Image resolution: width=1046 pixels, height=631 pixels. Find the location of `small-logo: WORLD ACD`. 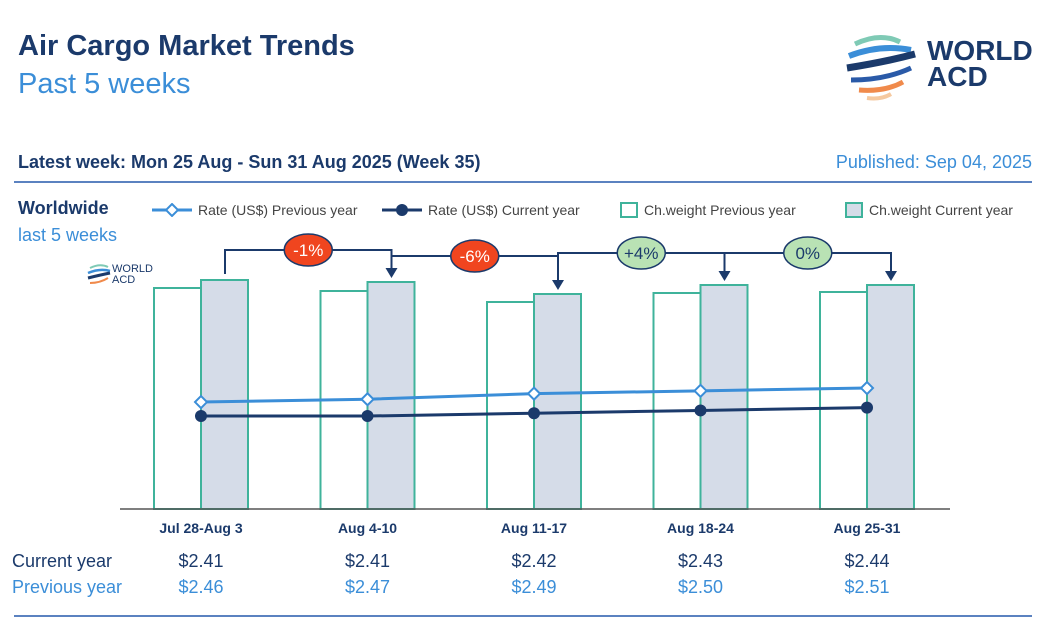

small-logo: WORLD ACD is located at coordinates (119, 278).